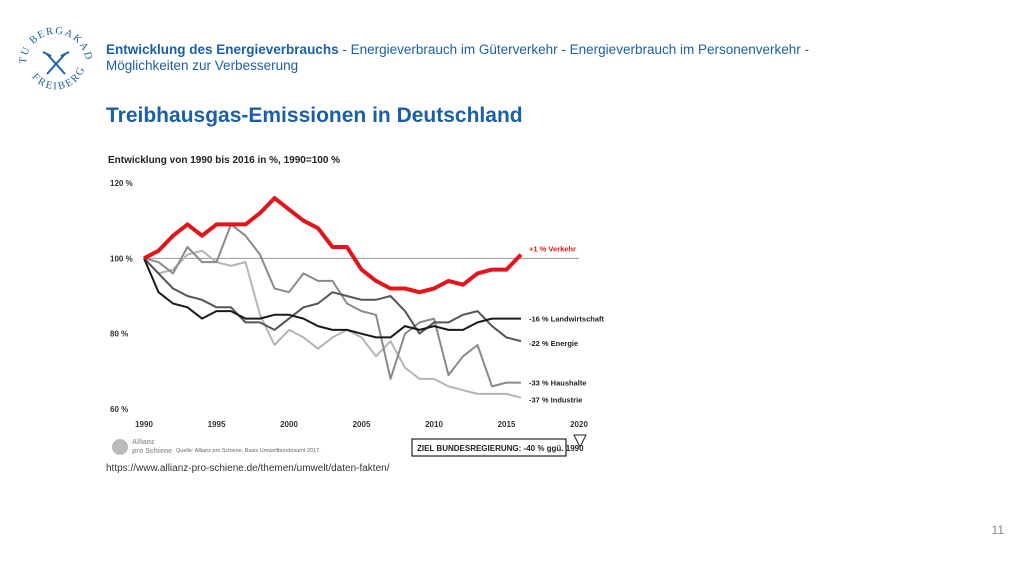  Describe the element at coordinates (555, 400) in the screenshot. I see `series-label: -37 % Industrie` at that location.